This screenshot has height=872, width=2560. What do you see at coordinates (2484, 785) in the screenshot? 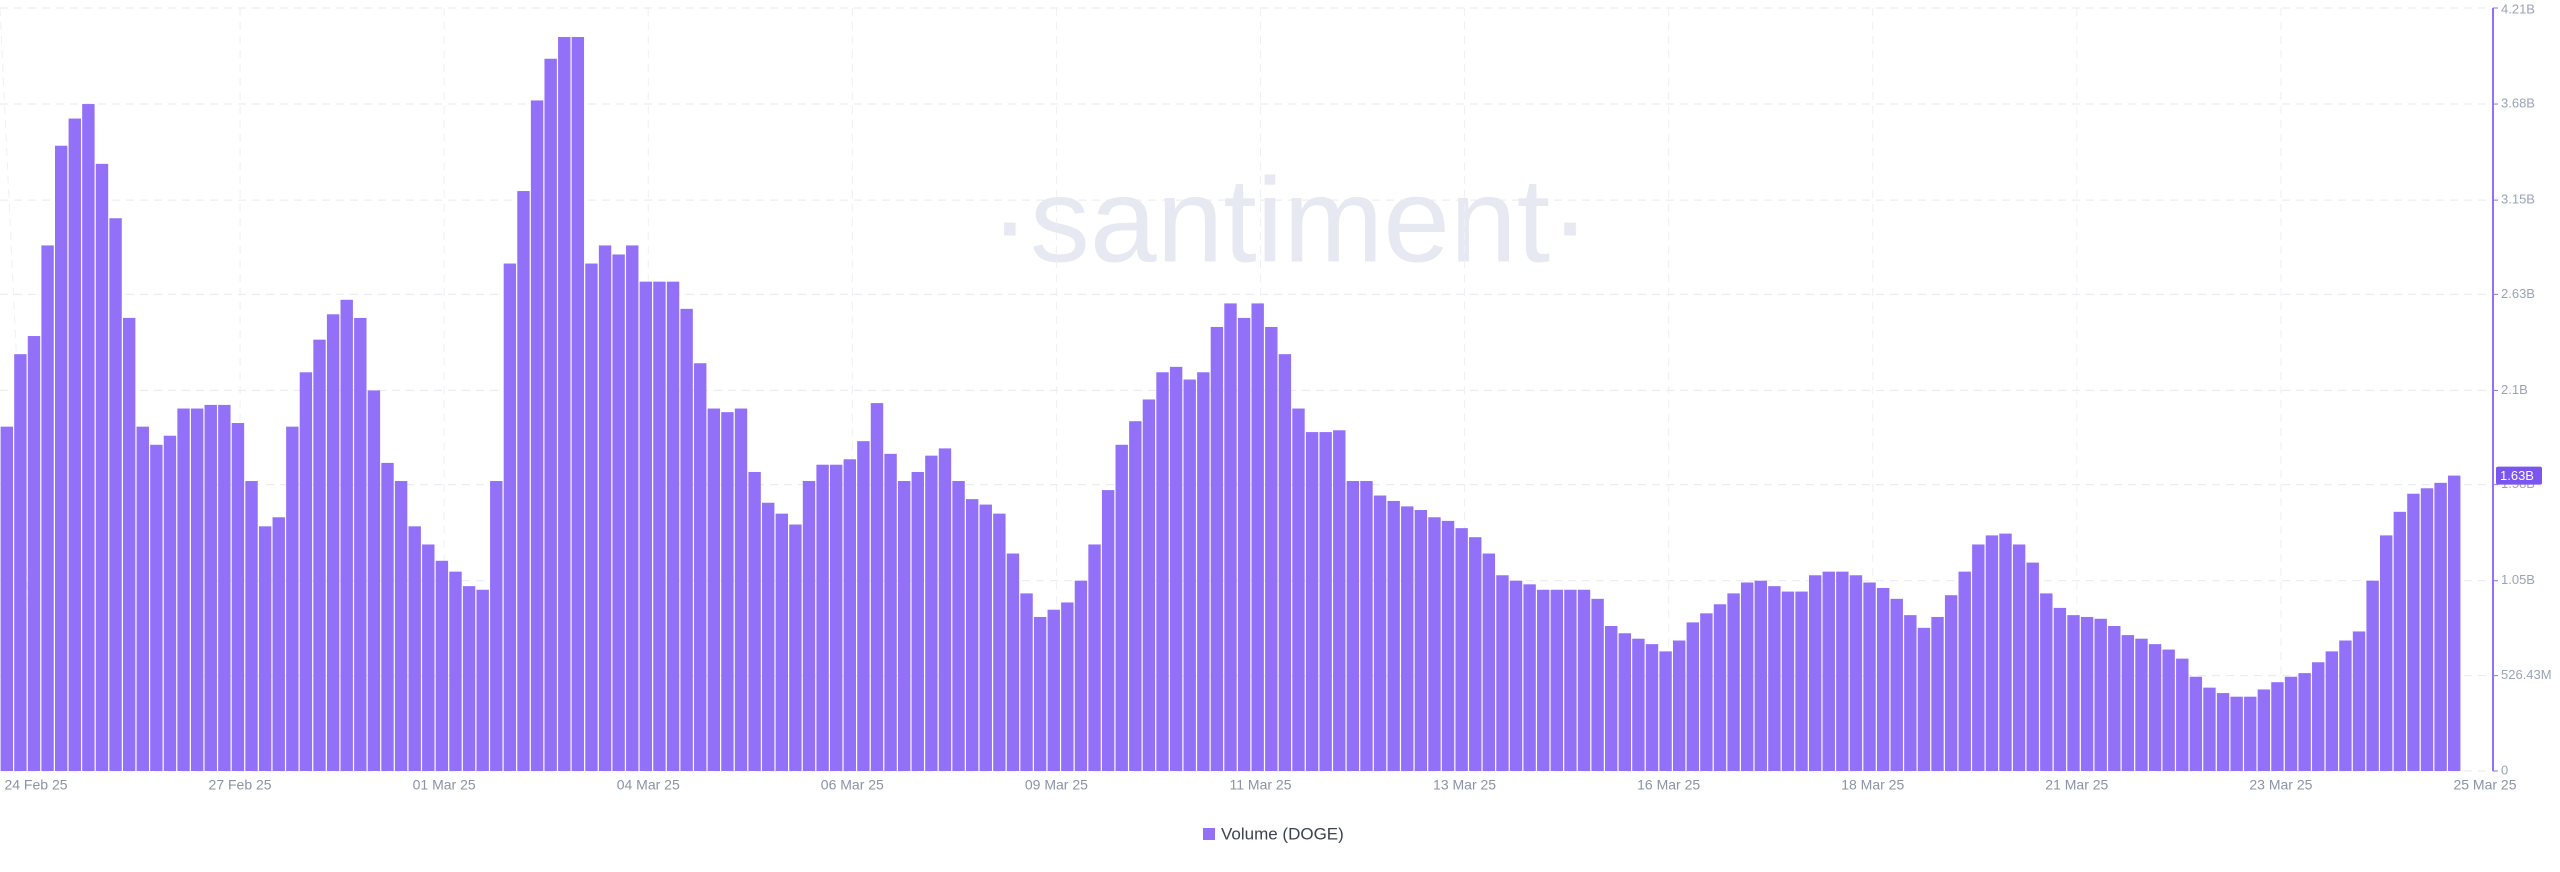
I see `x-tick-label: 25 Mar 25` at bounding box center [2484, 785].